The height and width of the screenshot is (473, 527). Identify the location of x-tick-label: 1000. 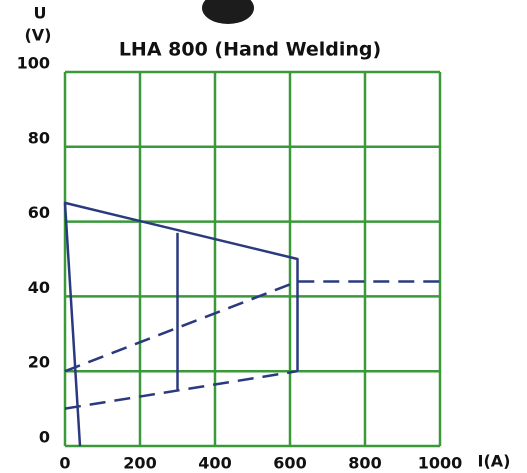
(440, 463).